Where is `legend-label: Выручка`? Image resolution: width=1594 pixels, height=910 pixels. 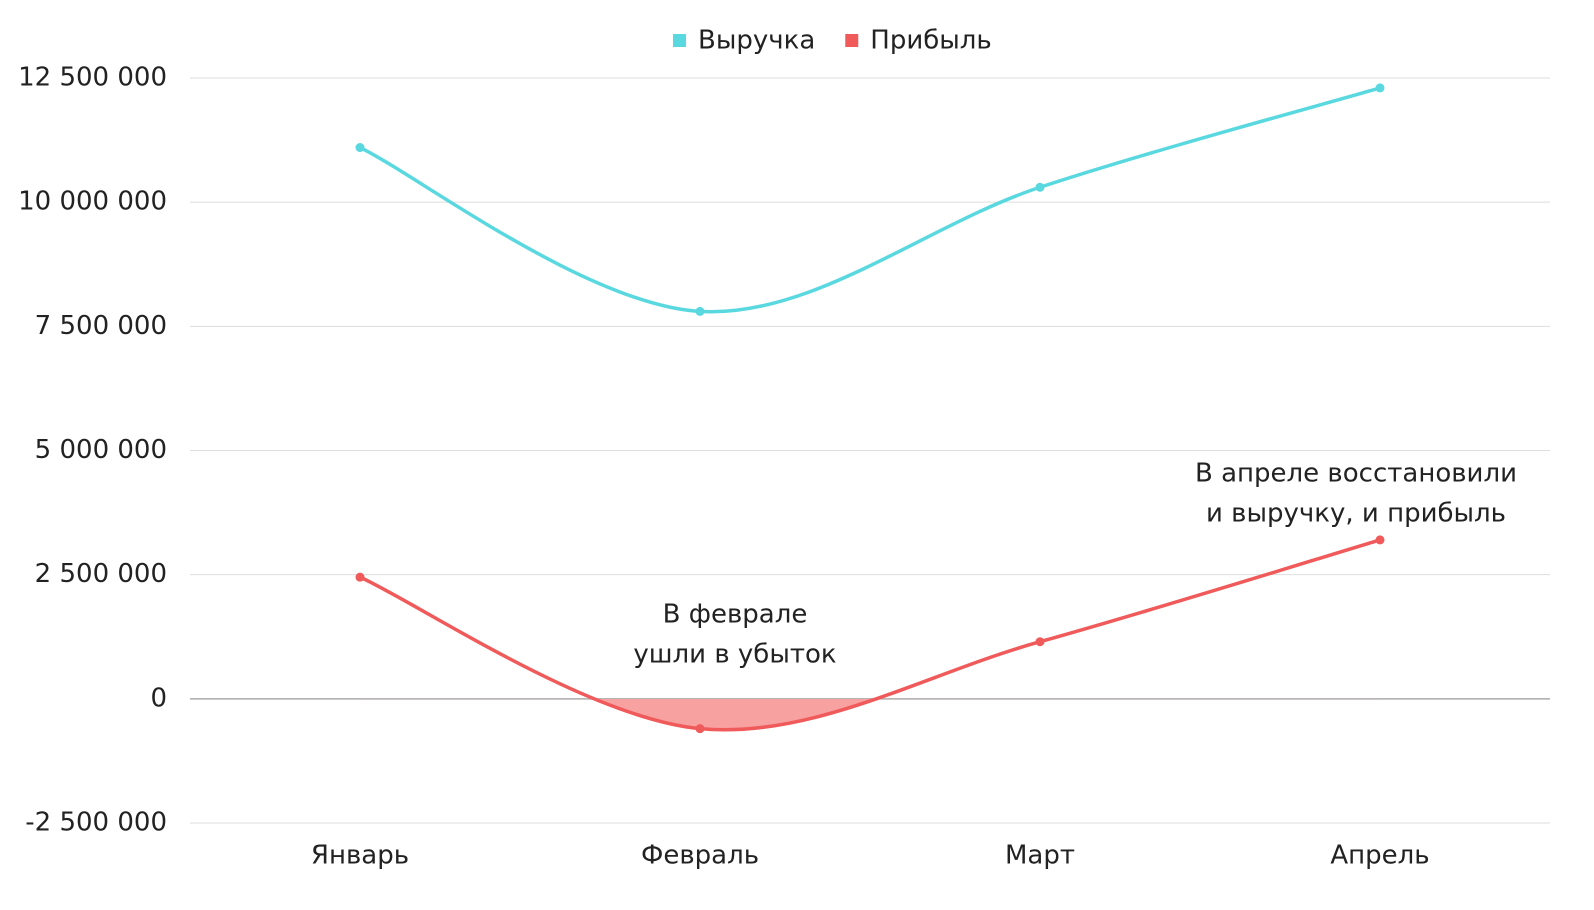 legend-label: Выручка is located at coordinates (756, 41).